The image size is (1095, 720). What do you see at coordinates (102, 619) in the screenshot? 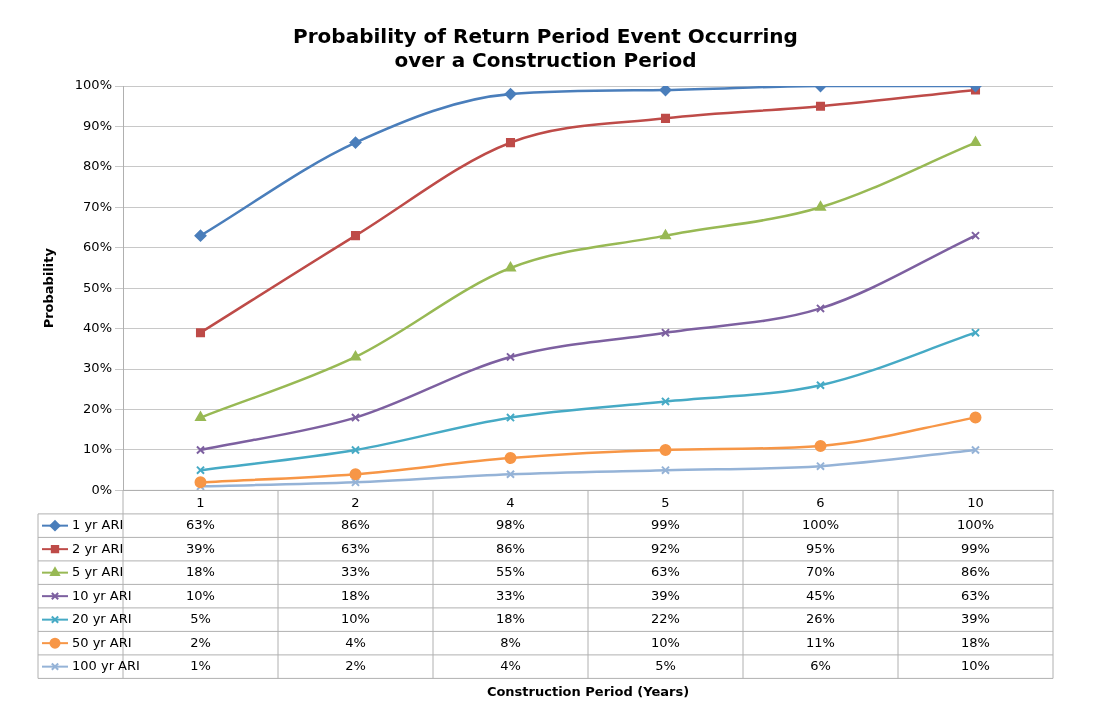
I see `legend-label: 20 yr ARI` at bounding box center [102, 619].